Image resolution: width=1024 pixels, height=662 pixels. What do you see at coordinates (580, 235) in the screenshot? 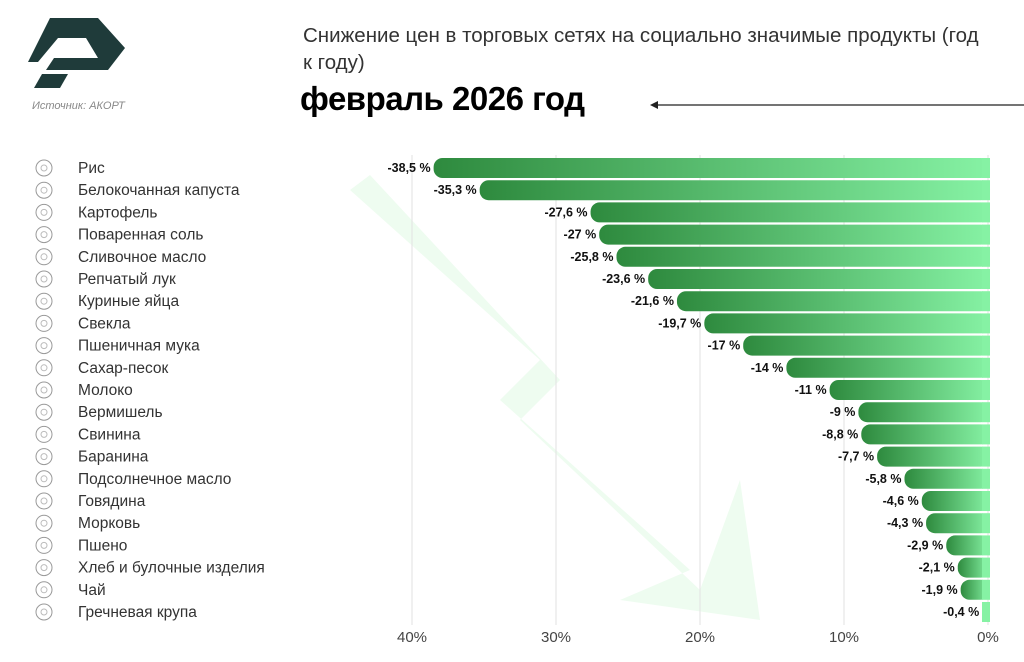
I see `value-label: -27 %` at bounding box center [580, 235].